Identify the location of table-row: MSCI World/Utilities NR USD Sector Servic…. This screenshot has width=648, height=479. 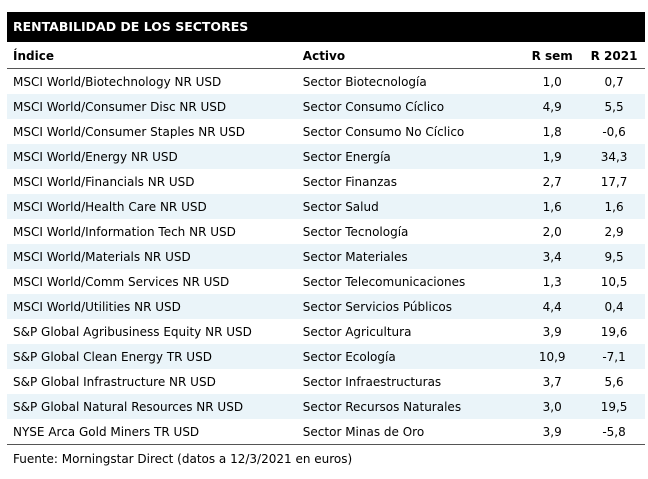
(326, 306).